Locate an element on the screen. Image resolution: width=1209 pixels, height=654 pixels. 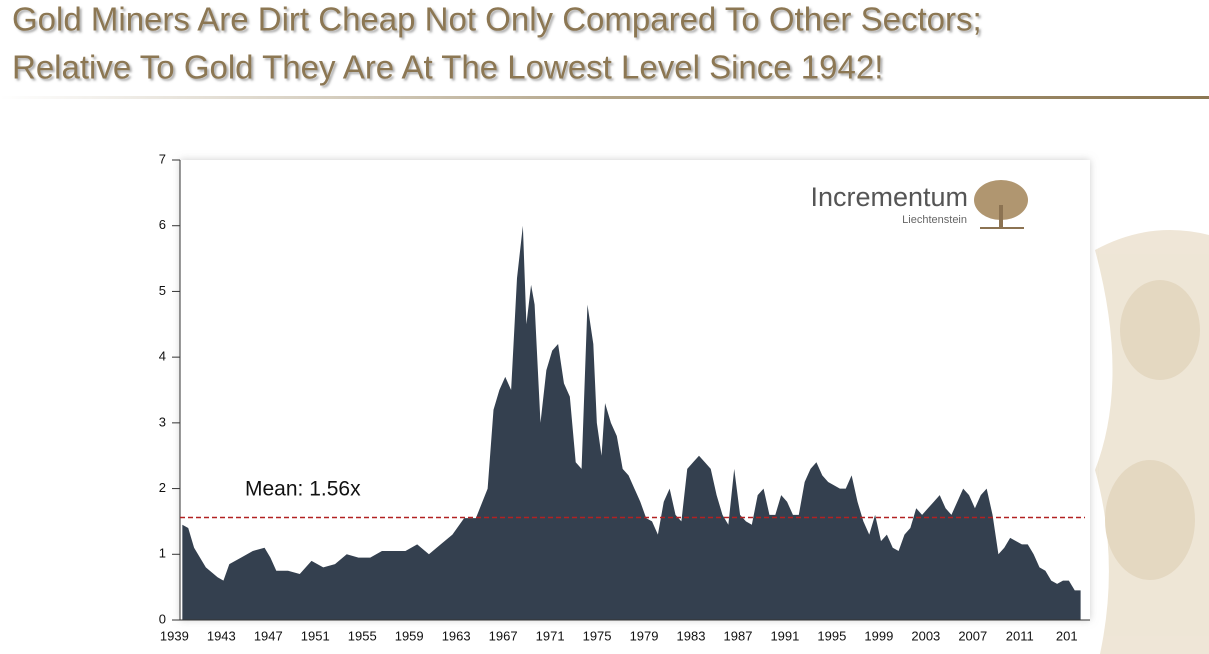
x-tick-label: 1983 is located at coordinates (691, 635).